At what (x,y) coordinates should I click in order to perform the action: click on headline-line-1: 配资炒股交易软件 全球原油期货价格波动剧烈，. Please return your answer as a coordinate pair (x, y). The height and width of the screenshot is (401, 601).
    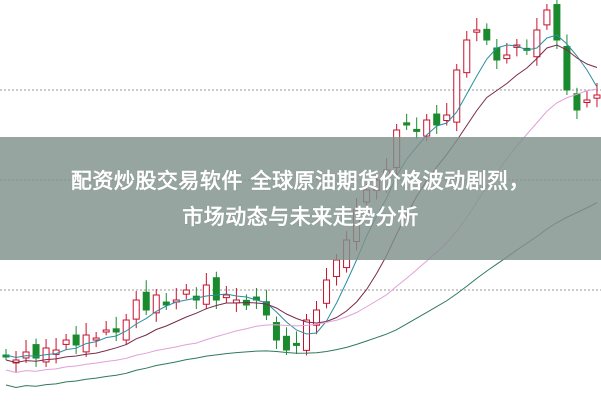
    Looking at the image, I should click on (300, 180).